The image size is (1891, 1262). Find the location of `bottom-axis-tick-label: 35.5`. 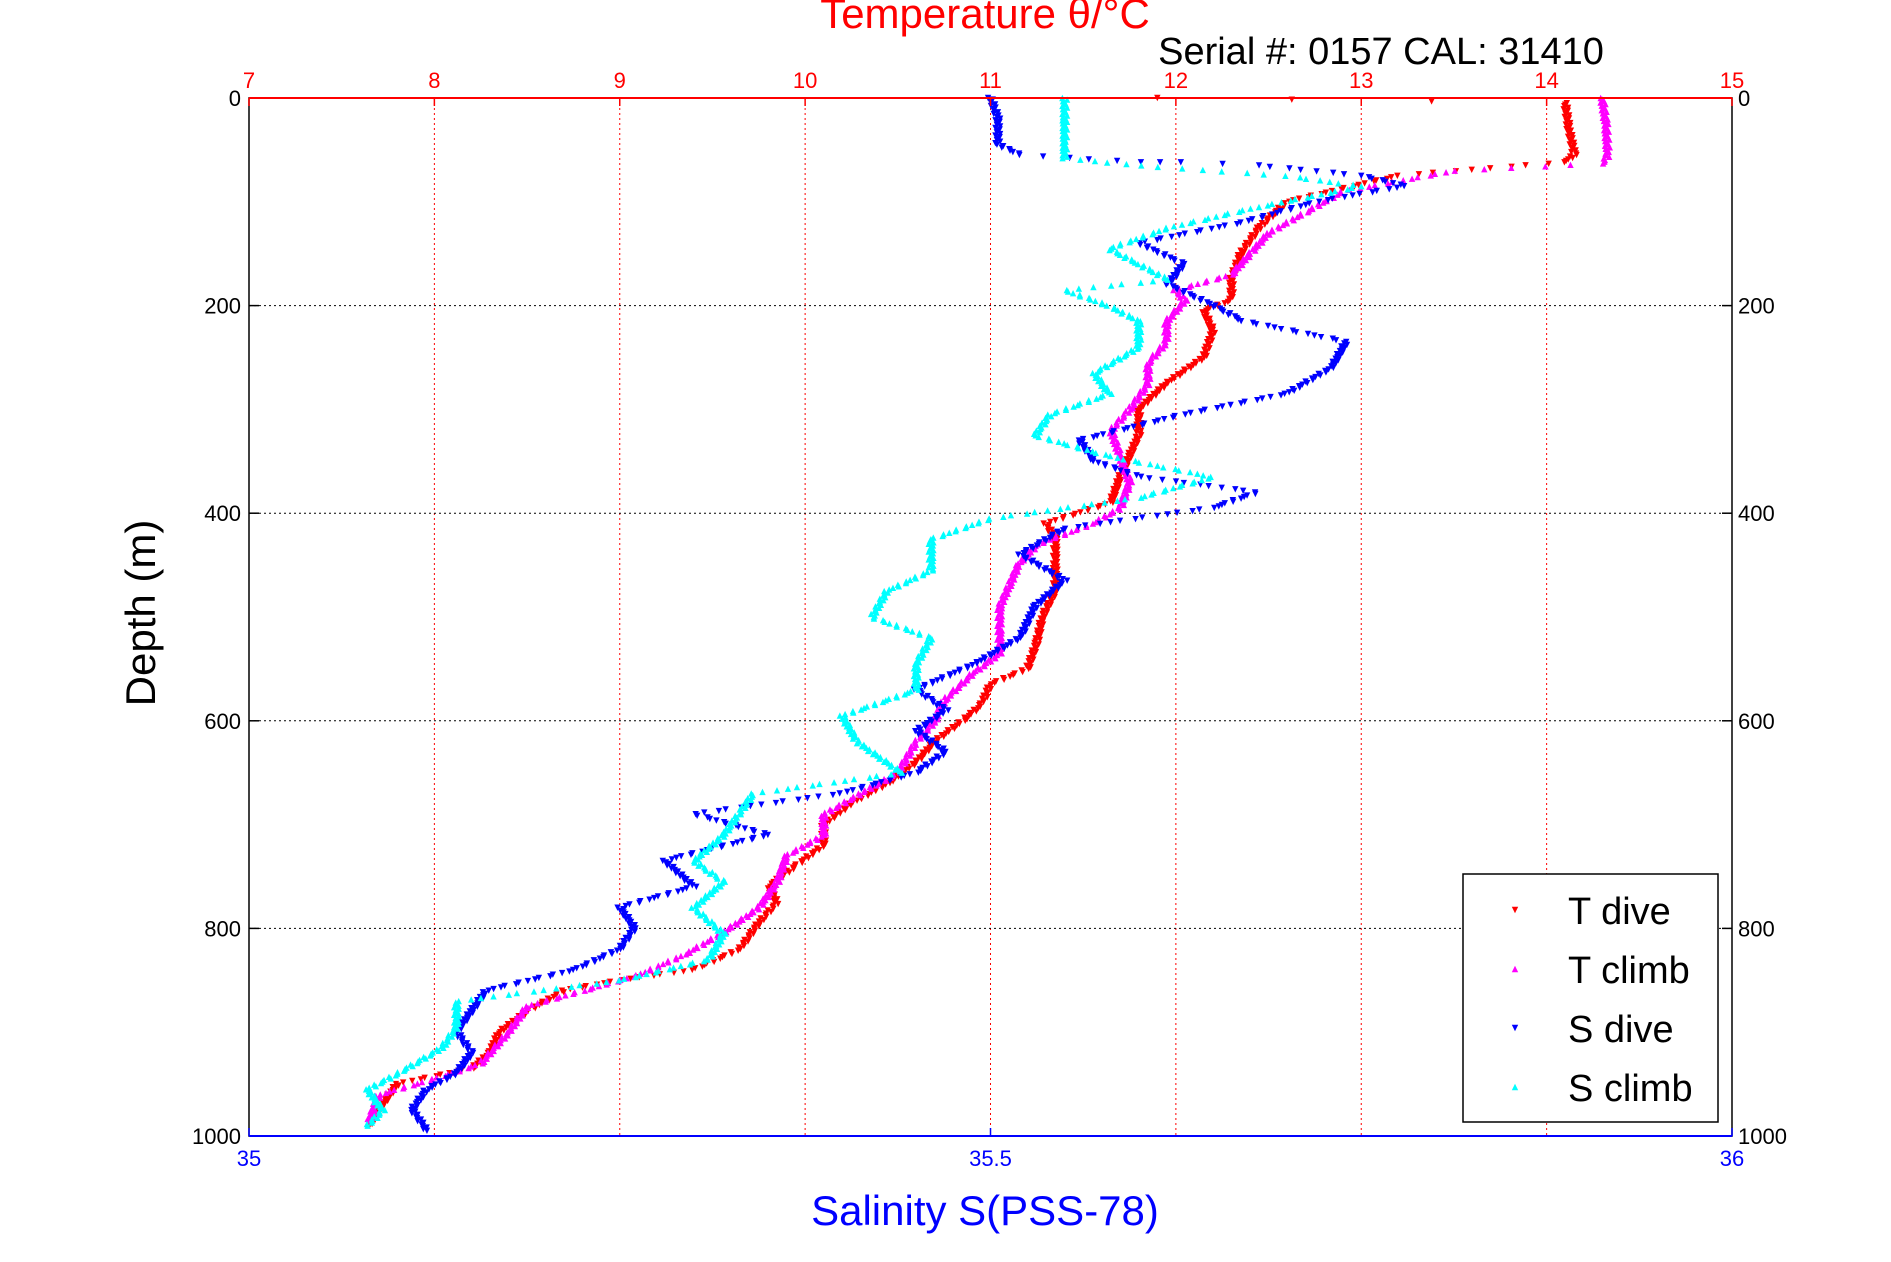

bottom-axis-tick-label: 35.5 is located at coordinates (990, 1158).